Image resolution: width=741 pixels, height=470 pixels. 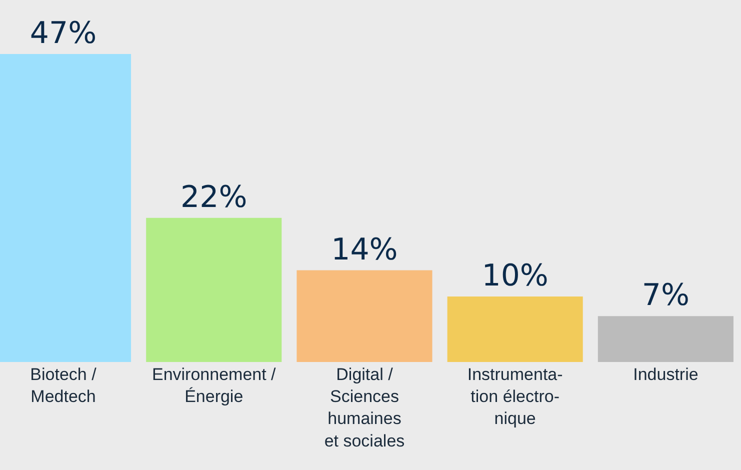 I want to click on x-tick-label: Environnement / Énergie, so click(x=214, y=385).